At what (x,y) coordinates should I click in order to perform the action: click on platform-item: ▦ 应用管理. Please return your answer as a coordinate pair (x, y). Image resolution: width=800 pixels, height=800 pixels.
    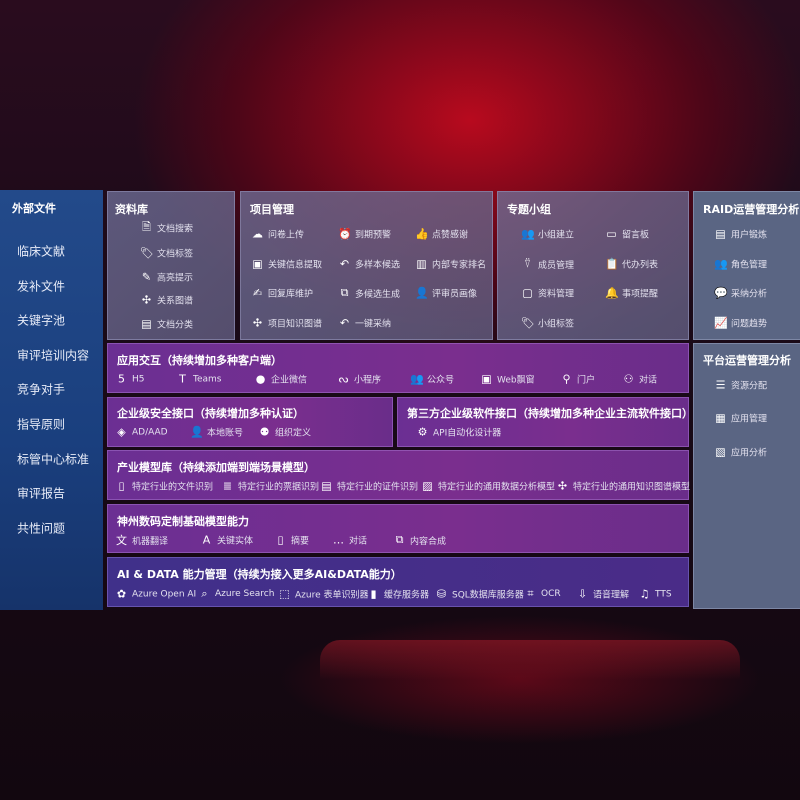
    Looking at the image, I should click on (740, 418).